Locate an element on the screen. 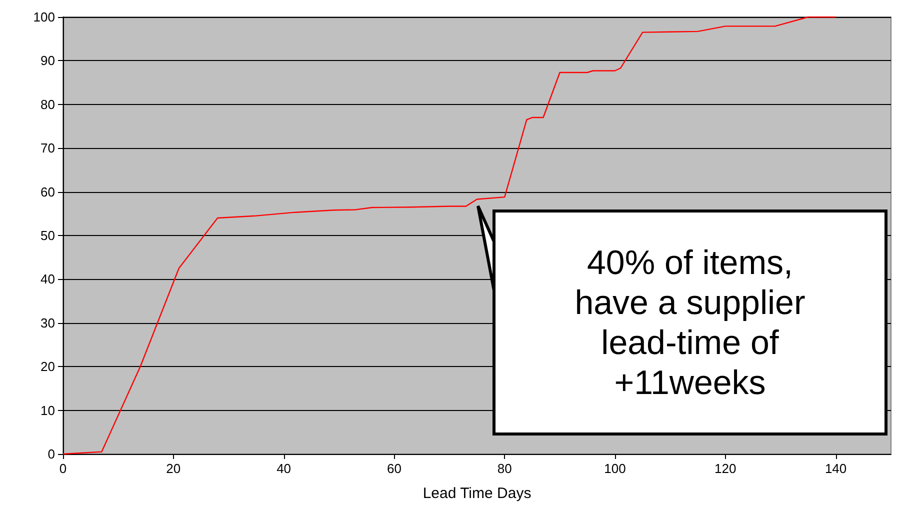 The height and width of the screenshot is (522, 900). x-tick-label: 60 is located at coordinates (394, 468).